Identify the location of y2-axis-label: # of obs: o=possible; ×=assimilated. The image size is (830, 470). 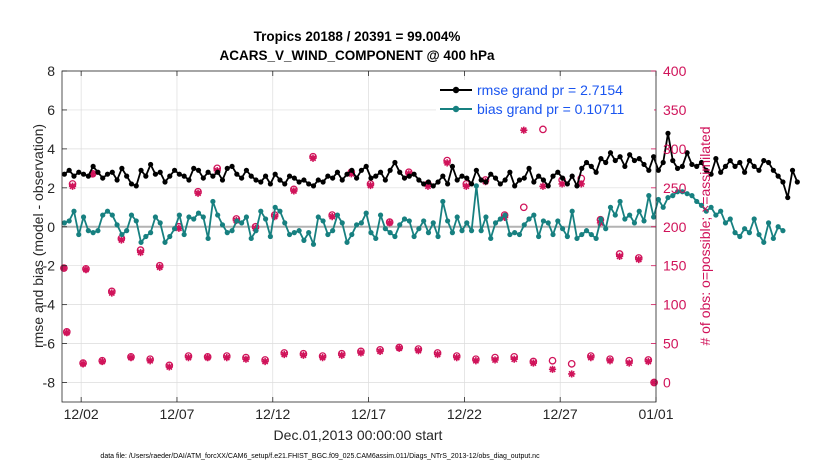
(705, 235).